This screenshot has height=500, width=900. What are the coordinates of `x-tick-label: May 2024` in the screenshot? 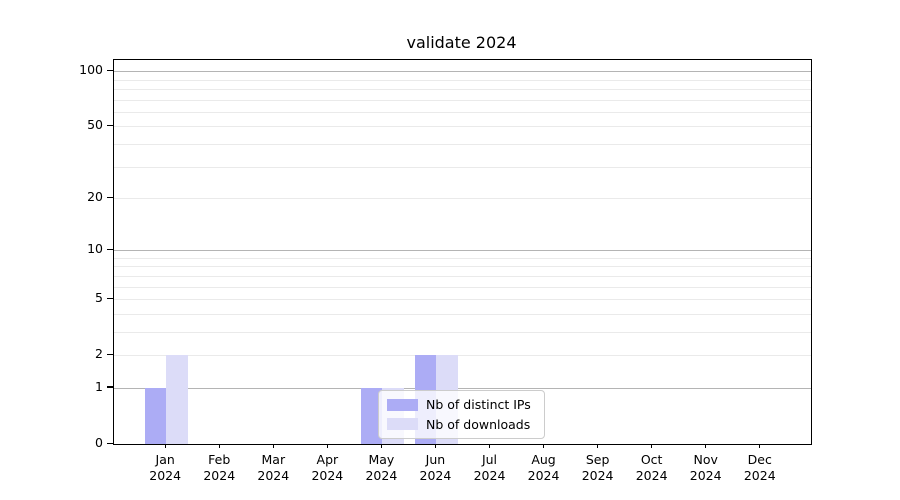 It's located at (381, 468).